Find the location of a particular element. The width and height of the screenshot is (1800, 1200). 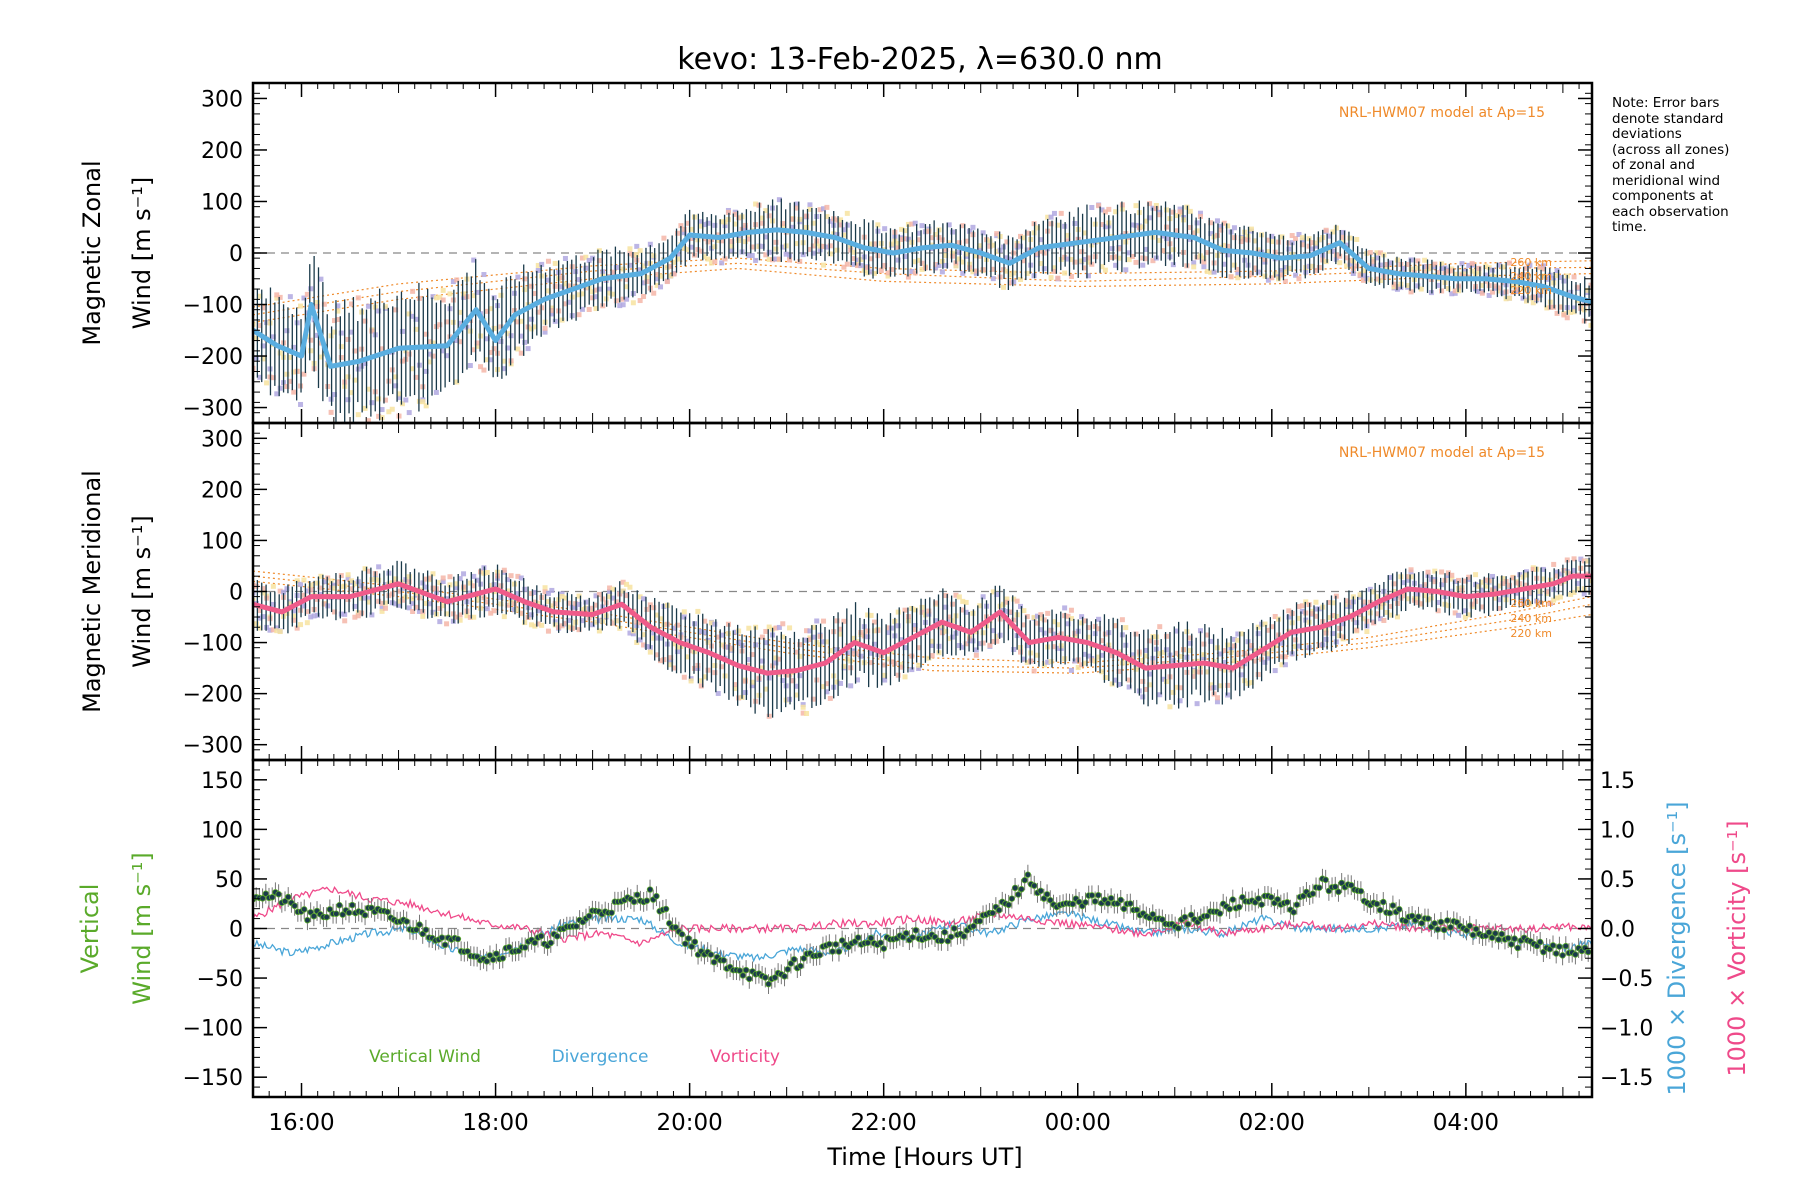

x-tick-label: 16:00 is located at coordinates (301, 1123).